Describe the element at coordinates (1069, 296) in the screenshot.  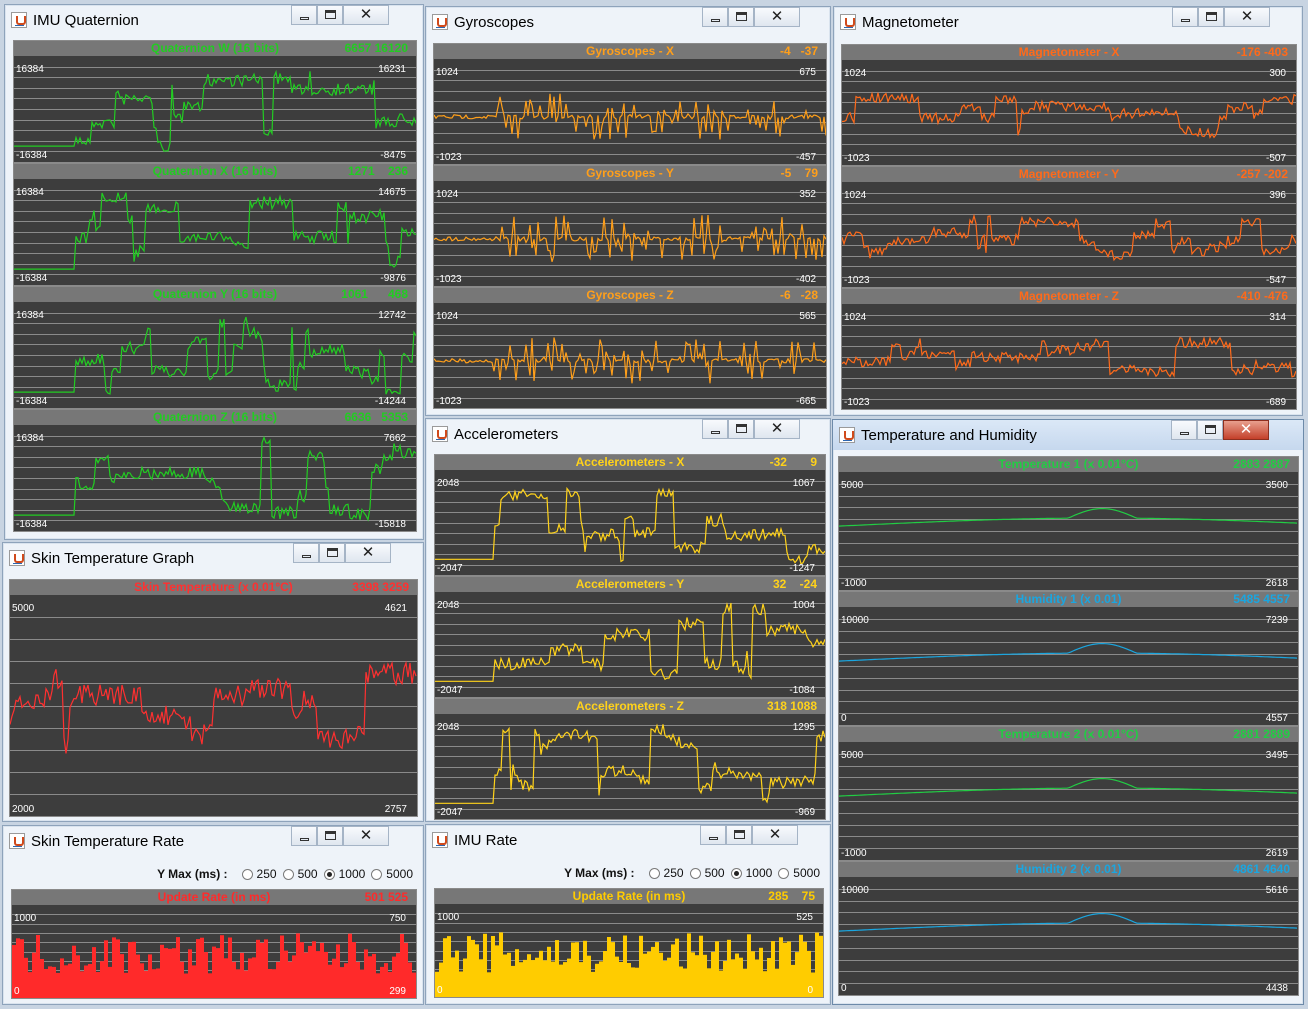
I see `chart-header: Magnetometer - Z -410 -476` at that location.